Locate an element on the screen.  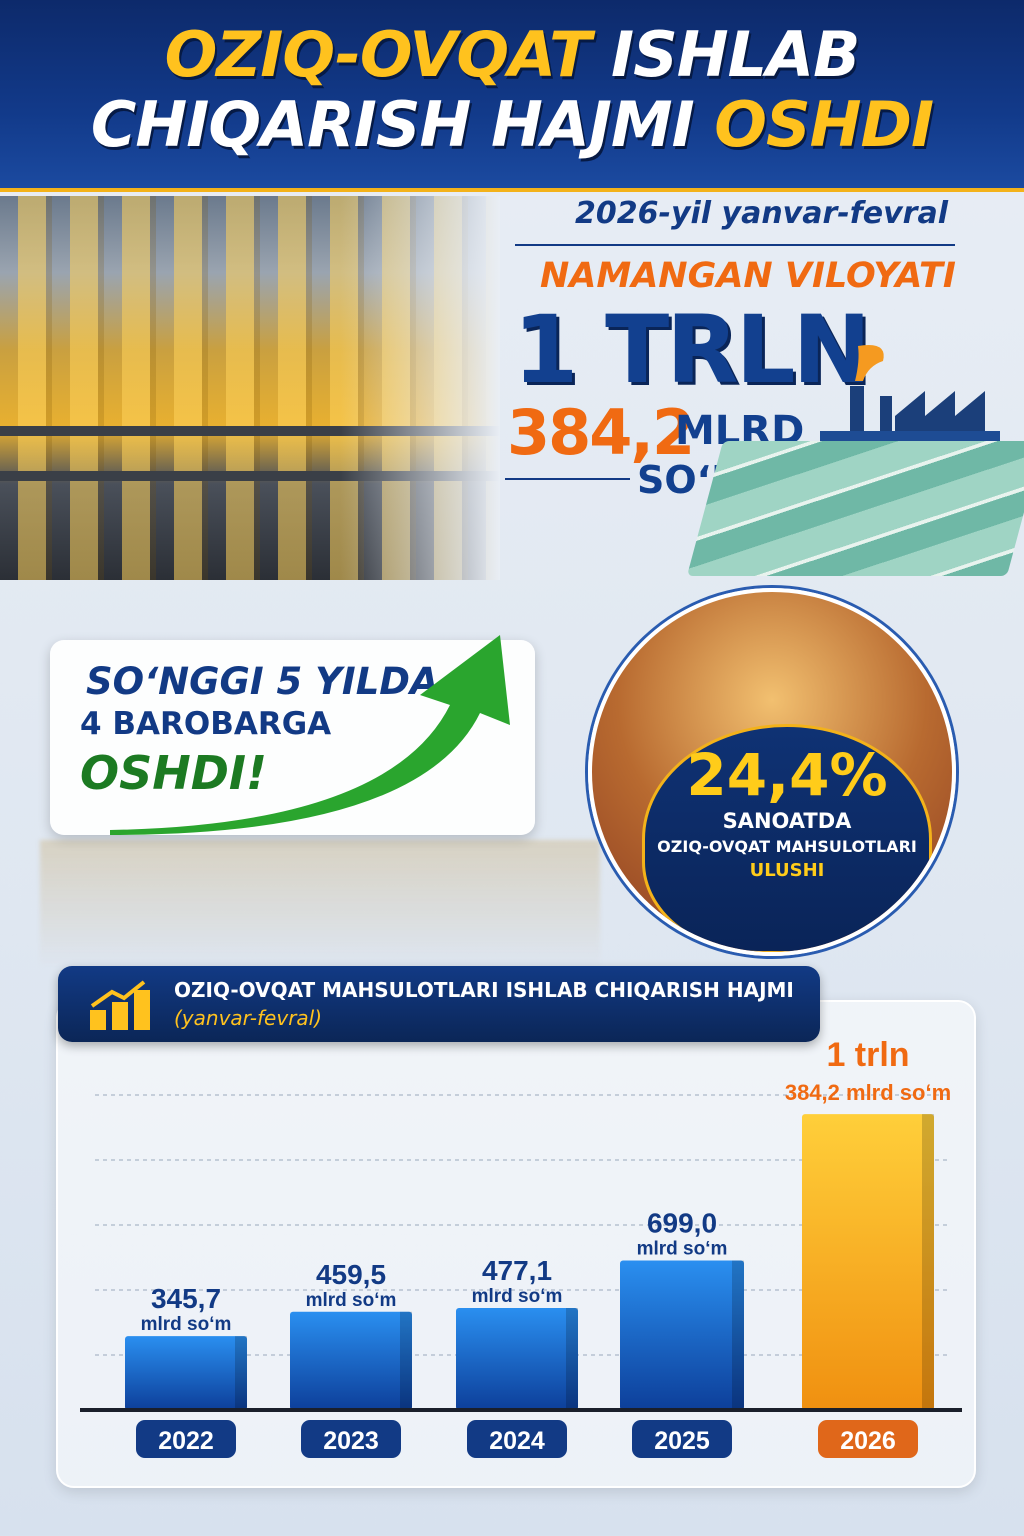
title-line-1: OZIQ-OVQAT ISHLAB is located at coordinates (512, 55).